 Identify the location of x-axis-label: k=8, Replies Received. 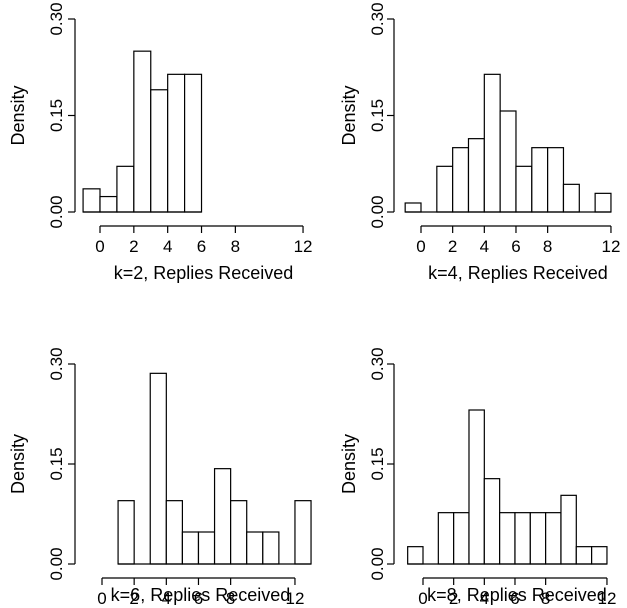
(517, 595).